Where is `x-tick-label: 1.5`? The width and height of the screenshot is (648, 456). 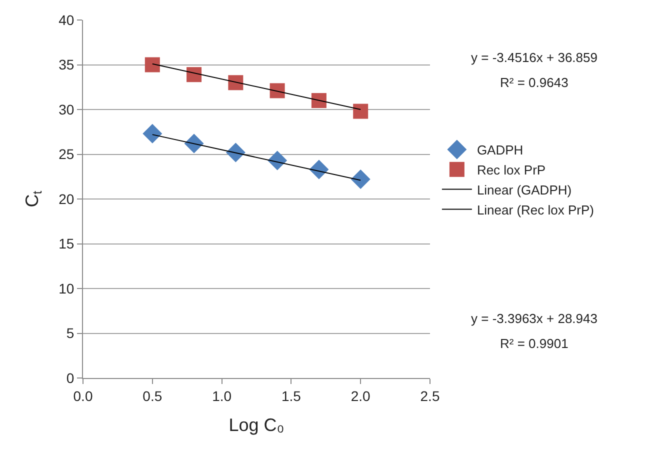 x-tick-label: 1.5 is located at coordinates (291, 396).